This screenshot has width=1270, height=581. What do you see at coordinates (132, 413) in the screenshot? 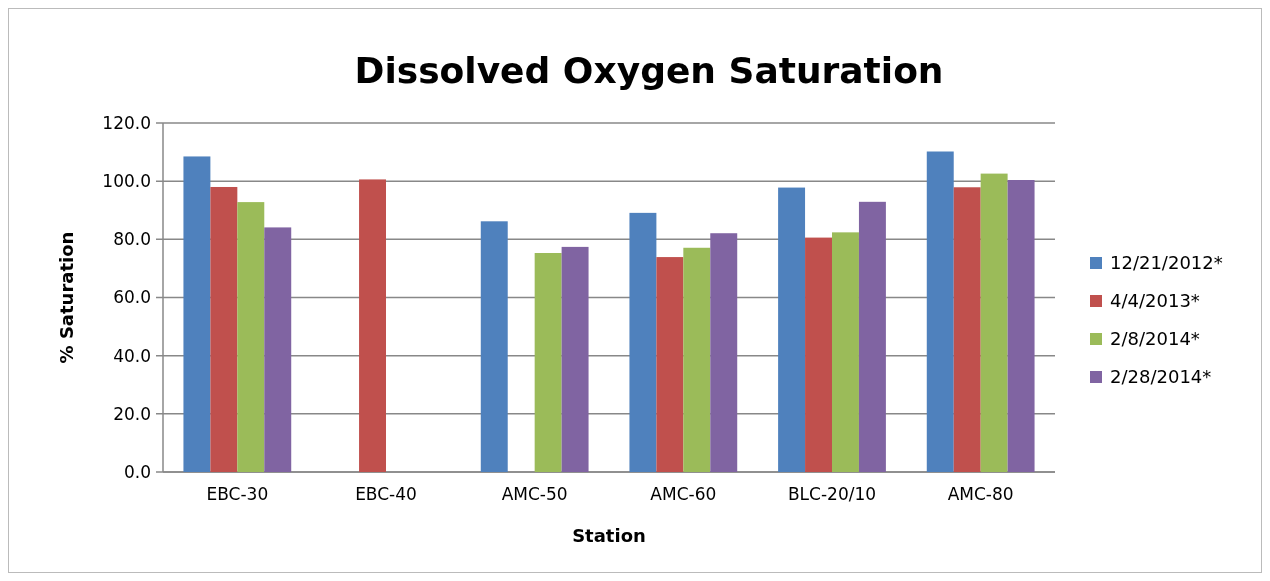
I see `y-tick-label: 20.0` at bounding box center [132, 413].